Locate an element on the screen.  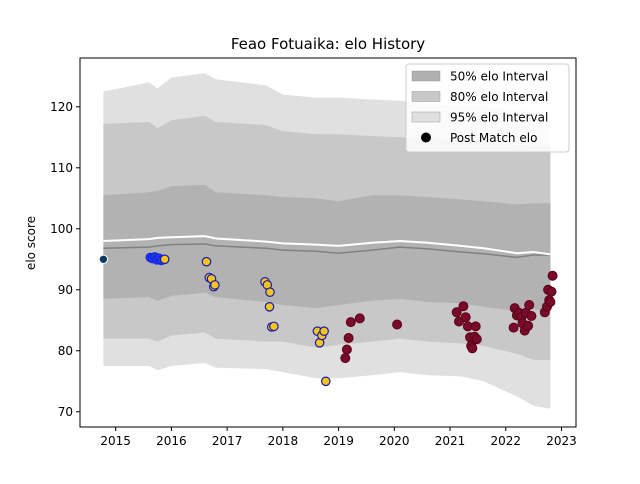
legend-marker is located at coordinates (426, 137).